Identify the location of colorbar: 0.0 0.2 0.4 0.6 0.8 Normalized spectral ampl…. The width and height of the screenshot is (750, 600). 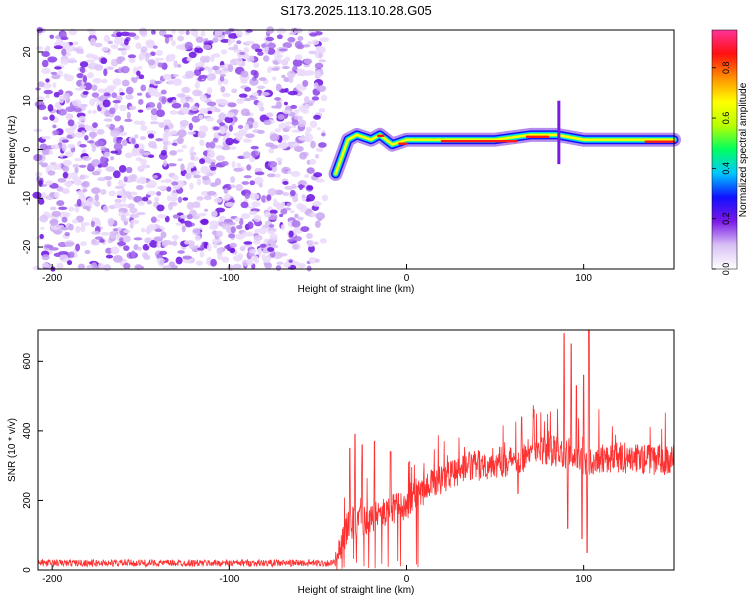
(730, 152).